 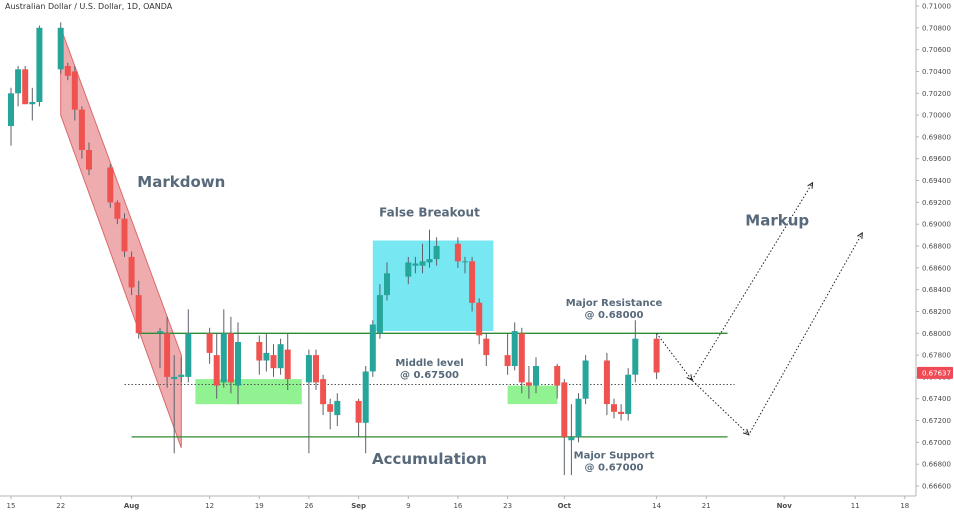 I want to click on price-tick-label: 0.69000, so click(x=936, y=225).